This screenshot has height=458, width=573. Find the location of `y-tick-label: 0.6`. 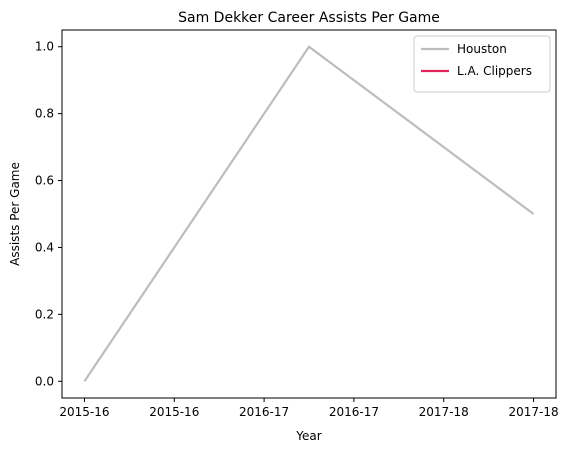

y-tick-label: 0.6 is located at coordinates (44, 181).